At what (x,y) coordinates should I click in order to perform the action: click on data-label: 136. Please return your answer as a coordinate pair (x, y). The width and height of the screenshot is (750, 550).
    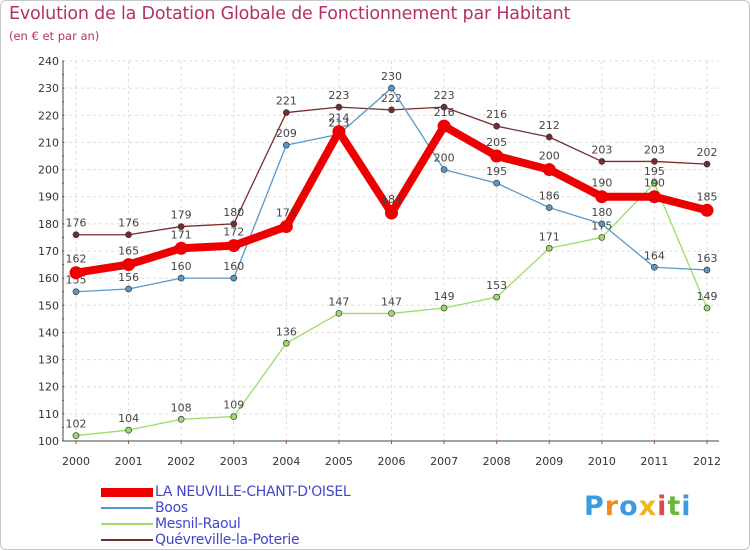
    Looking at the image, I should click on (286, 331).